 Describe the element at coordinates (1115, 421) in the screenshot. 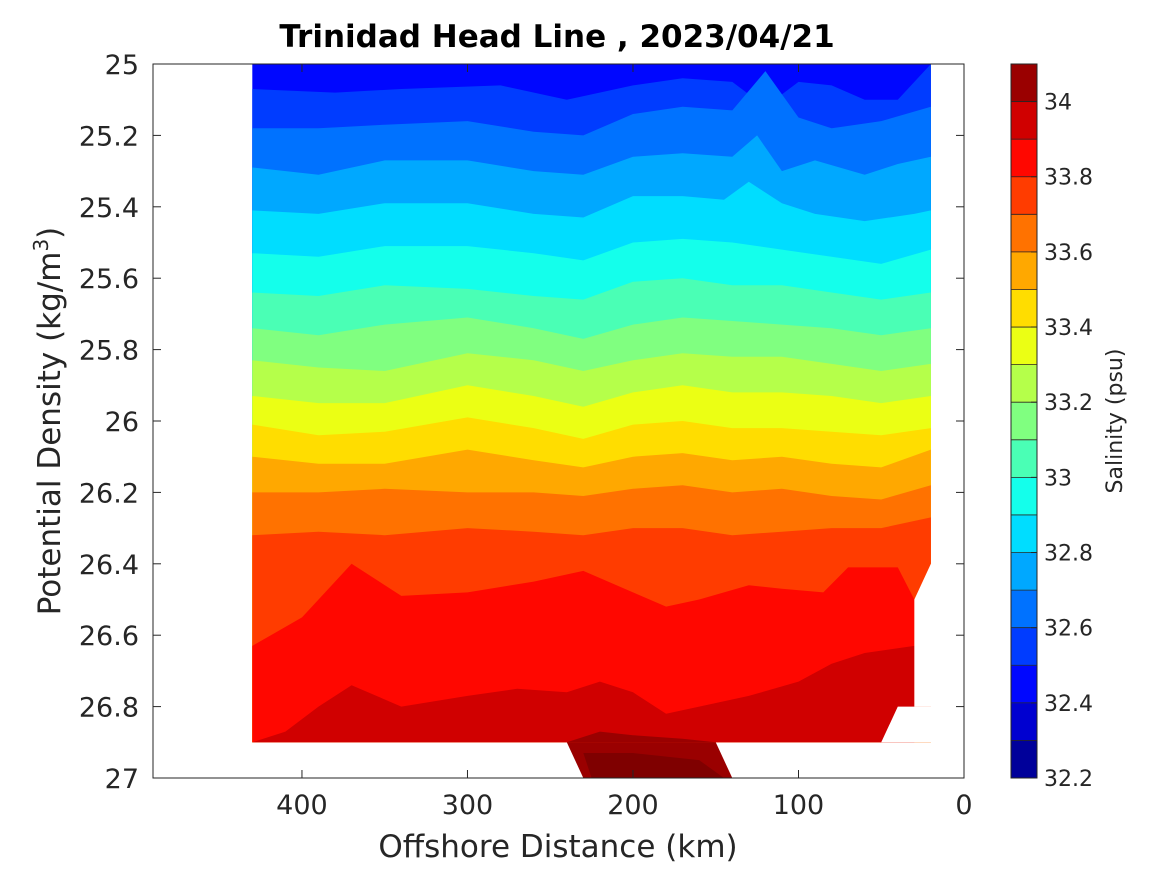

I see `colorbar-label: Salinity (psu)` at that location.